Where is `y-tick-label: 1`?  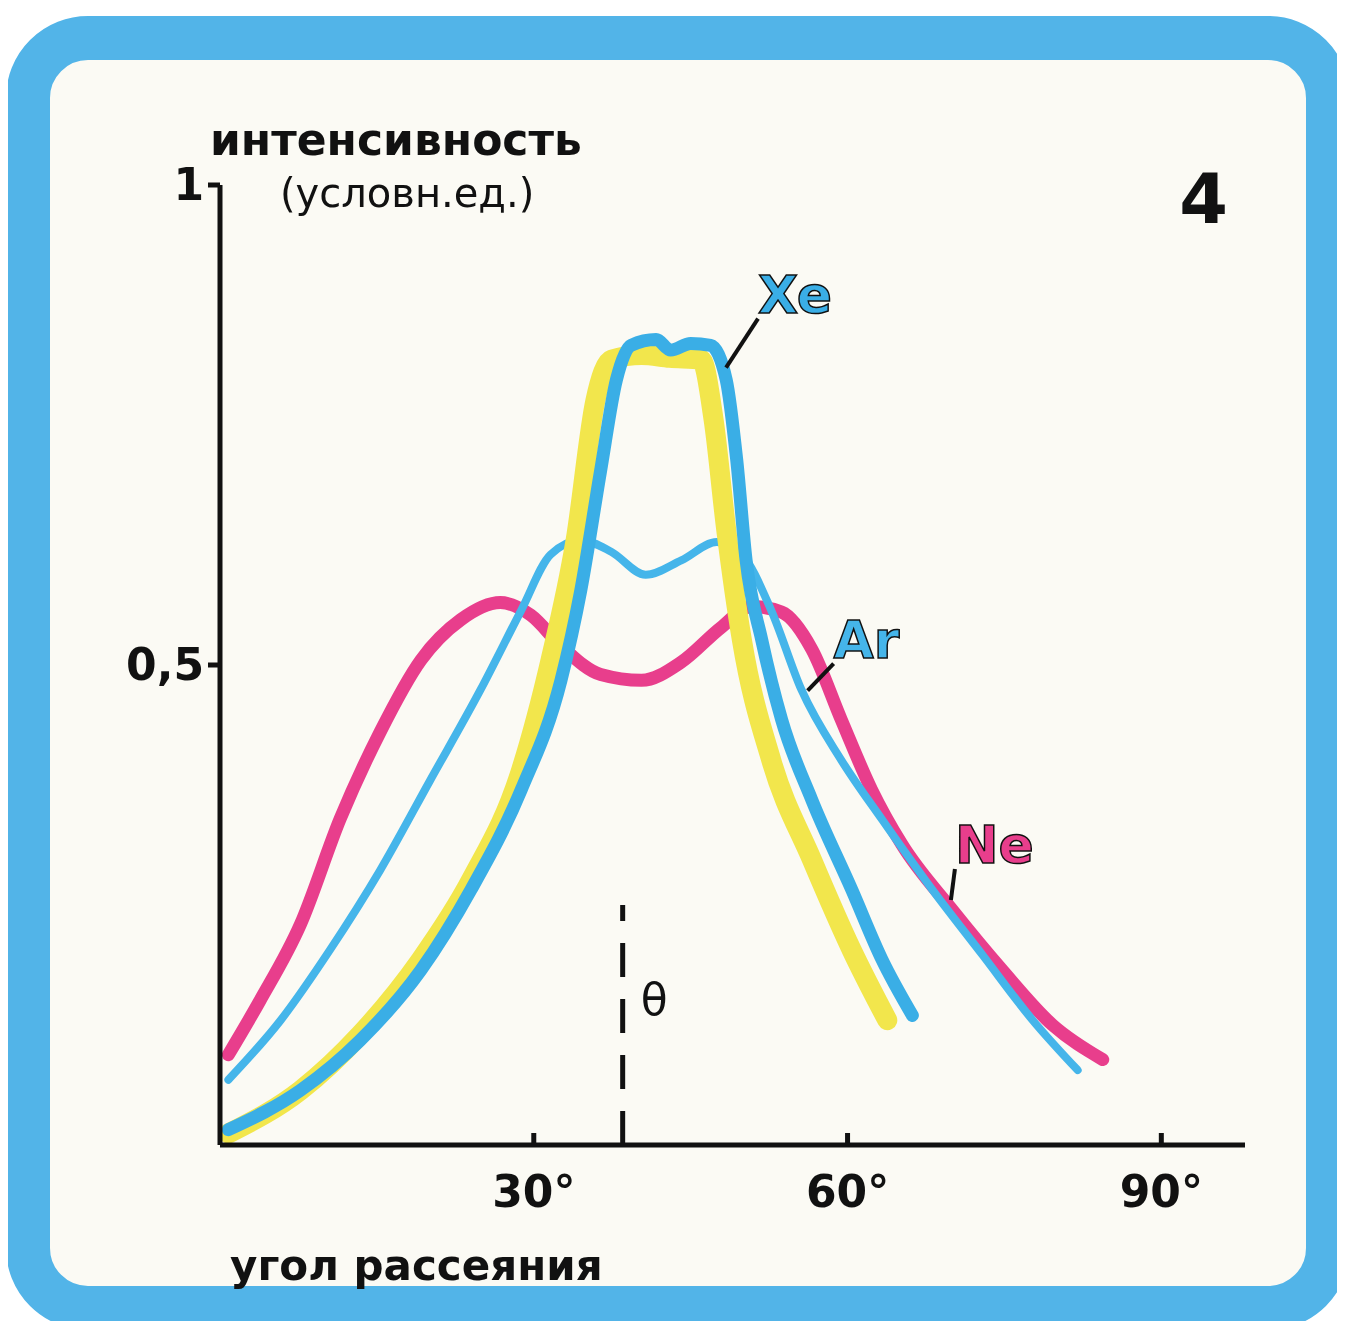
y-tick-label: 1 is located at coordinates (188, 185).